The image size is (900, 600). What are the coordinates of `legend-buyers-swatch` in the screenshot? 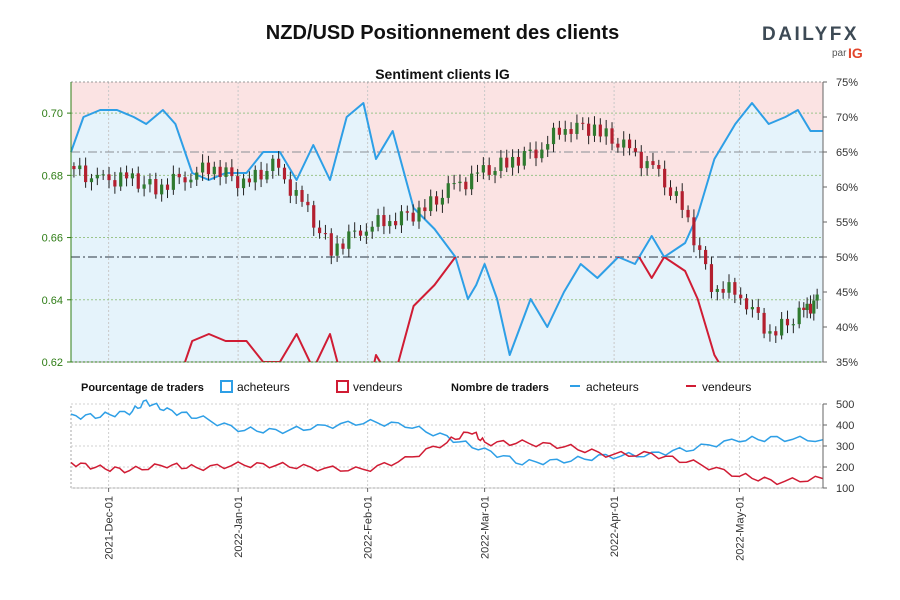 It's located at (226, 386).